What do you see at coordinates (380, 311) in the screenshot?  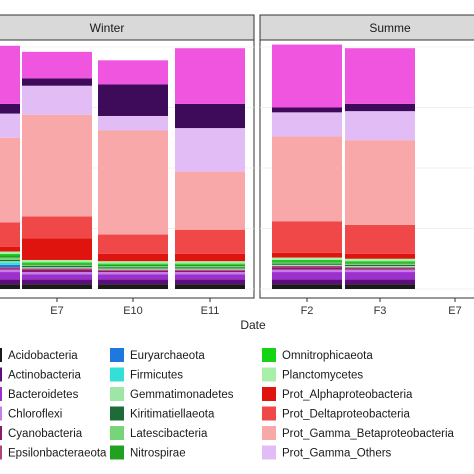 I see `x-tick-label: F3` at bounding box center [380, 311].